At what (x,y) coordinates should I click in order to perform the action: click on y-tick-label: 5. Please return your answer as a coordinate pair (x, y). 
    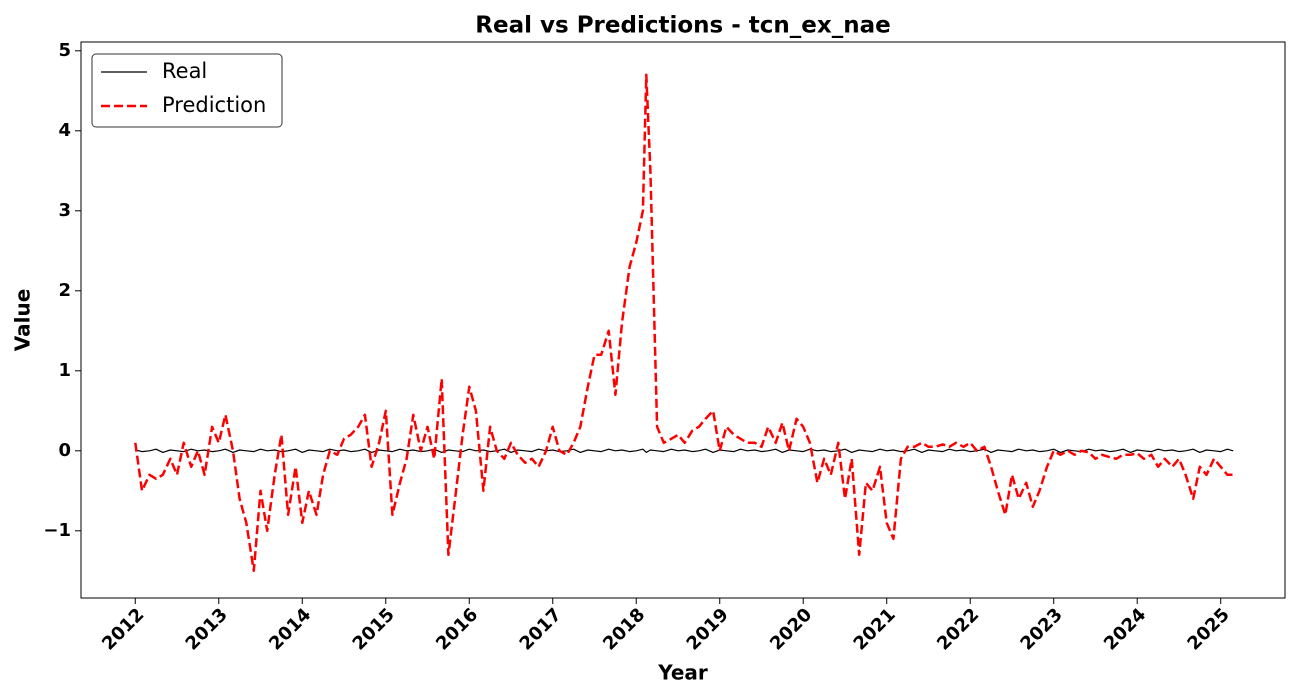
    Looking at the image, I should click on (64, 50).